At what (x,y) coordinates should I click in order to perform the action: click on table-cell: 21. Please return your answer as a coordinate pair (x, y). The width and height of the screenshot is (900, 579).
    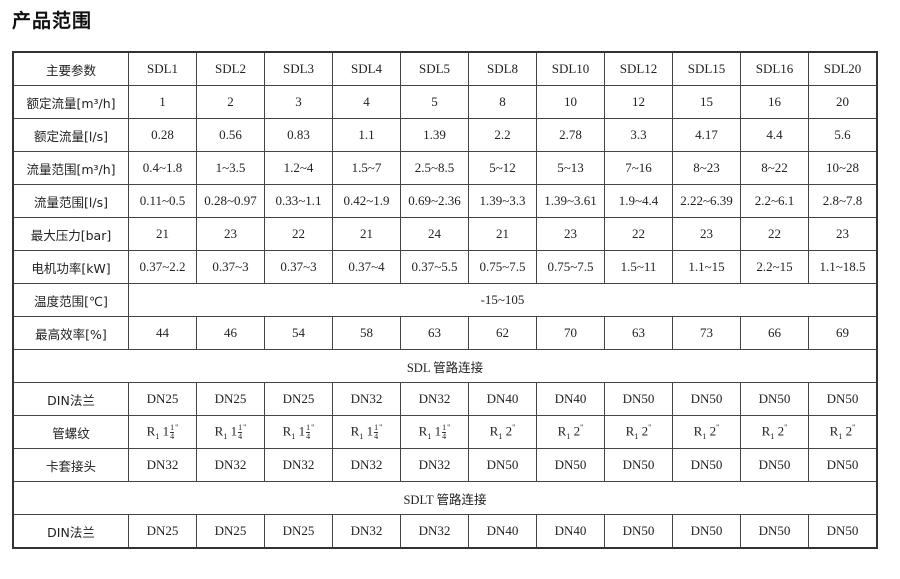
    Looking at the image, I should click on (366, 234).